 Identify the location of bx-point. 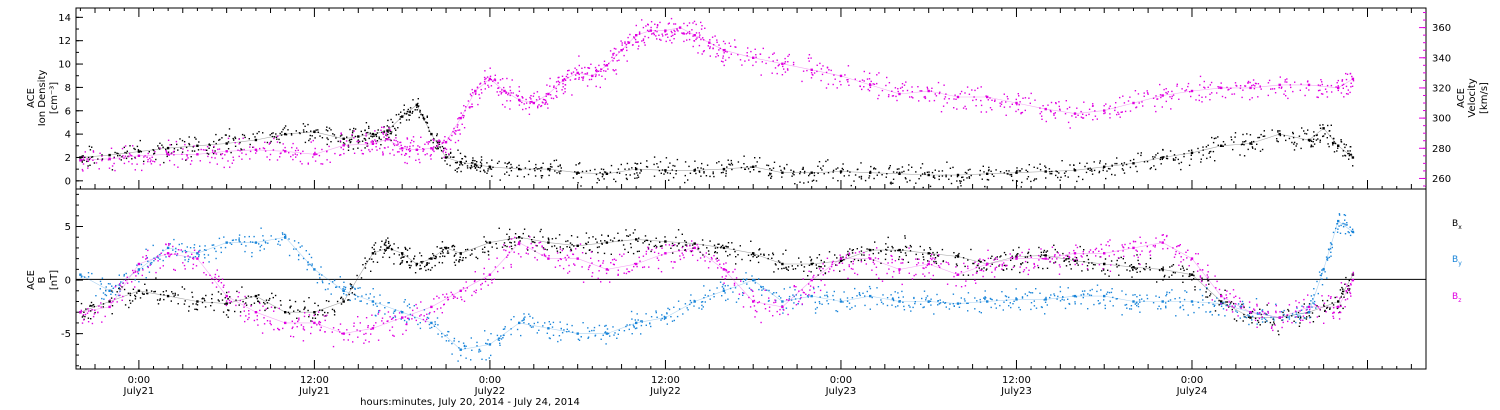
(168, 296).